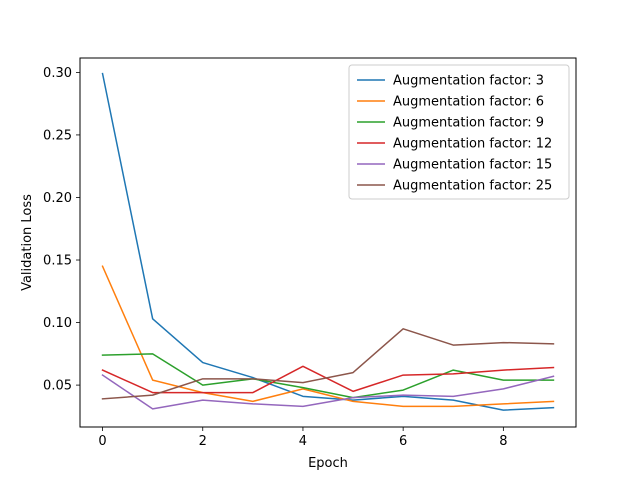  What do you see at coordinates (328, 463) in the screenshot?
I see `x-axis-label: Epoch` at bounding box center [328, 463].